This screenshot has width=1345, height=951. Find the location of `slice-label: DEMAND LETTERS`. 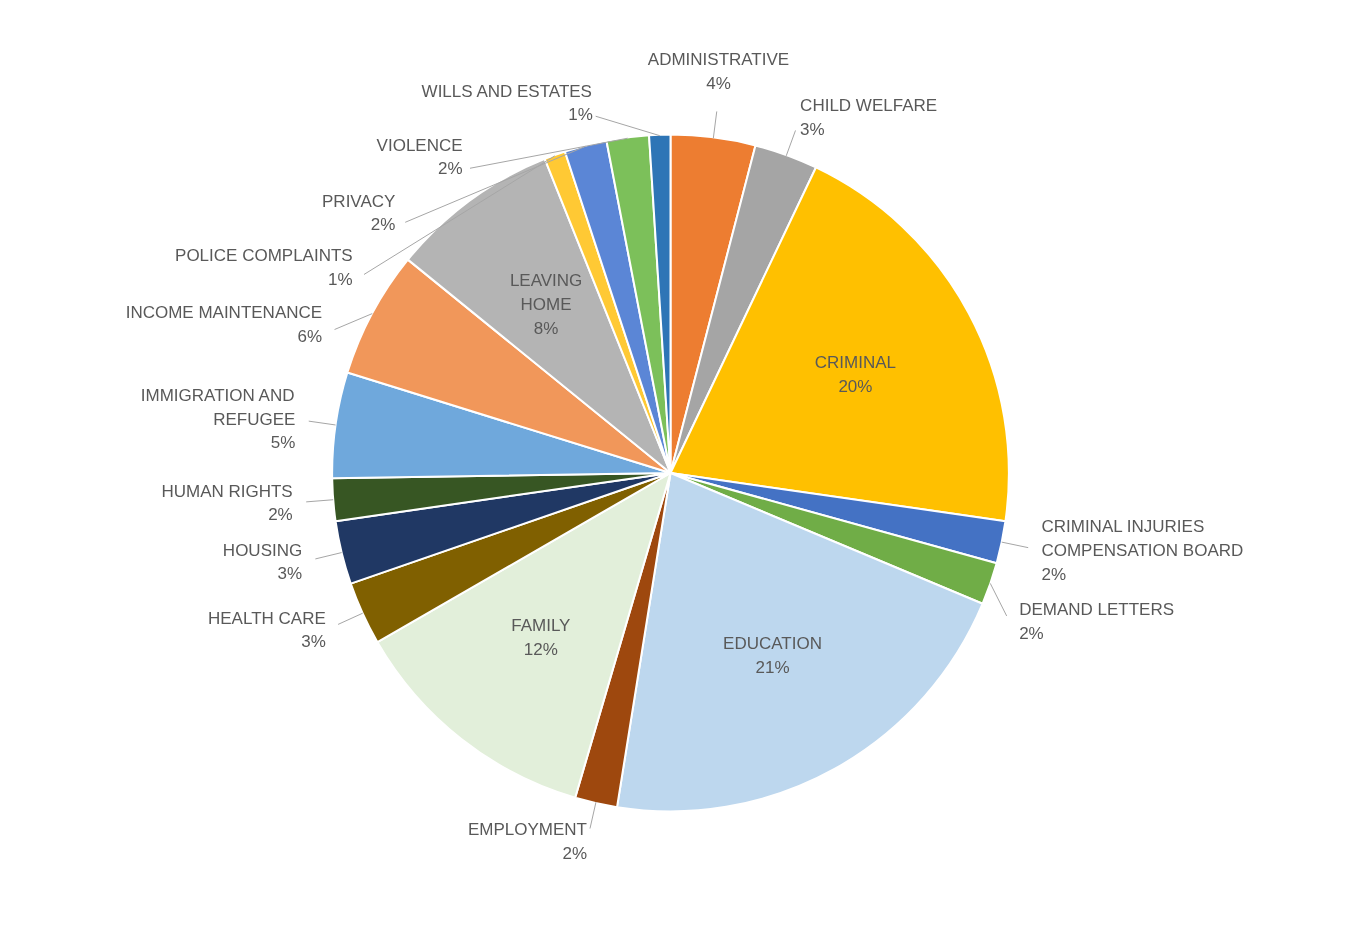

slice-label: DEMAND LETTERS is located at coordinates (1097, 609).